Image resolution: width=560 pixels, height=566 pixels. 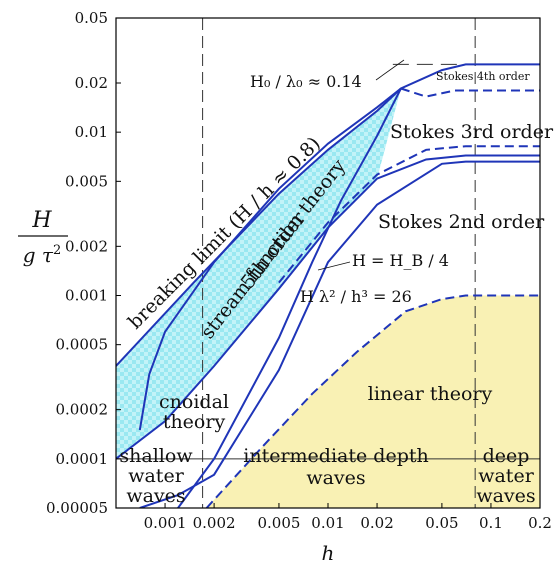 What do you see at coordinates (472, 132) in the screenshot?
I see `stokes-3rd-label: Stokes 3rd order` at bounding box center [472, 132].